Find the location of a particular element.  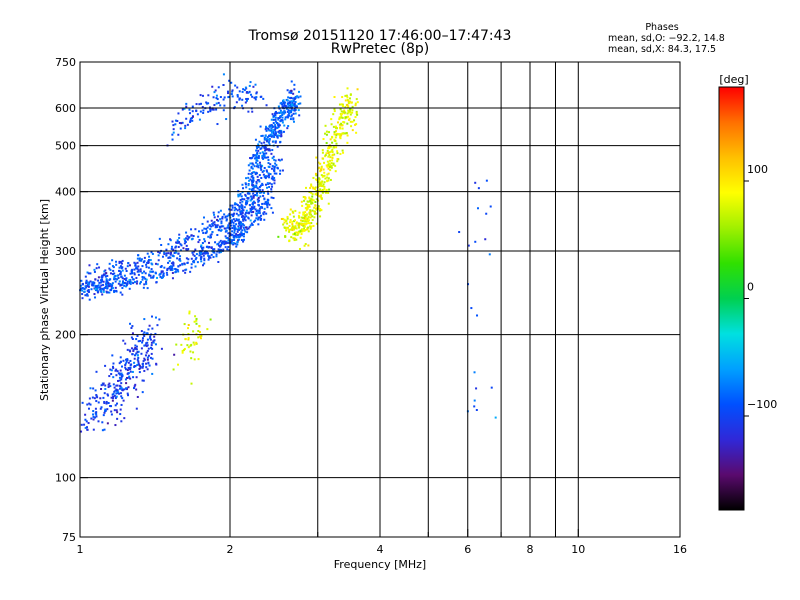

y-tick-label: 300 is located at coordinates (65, 251).